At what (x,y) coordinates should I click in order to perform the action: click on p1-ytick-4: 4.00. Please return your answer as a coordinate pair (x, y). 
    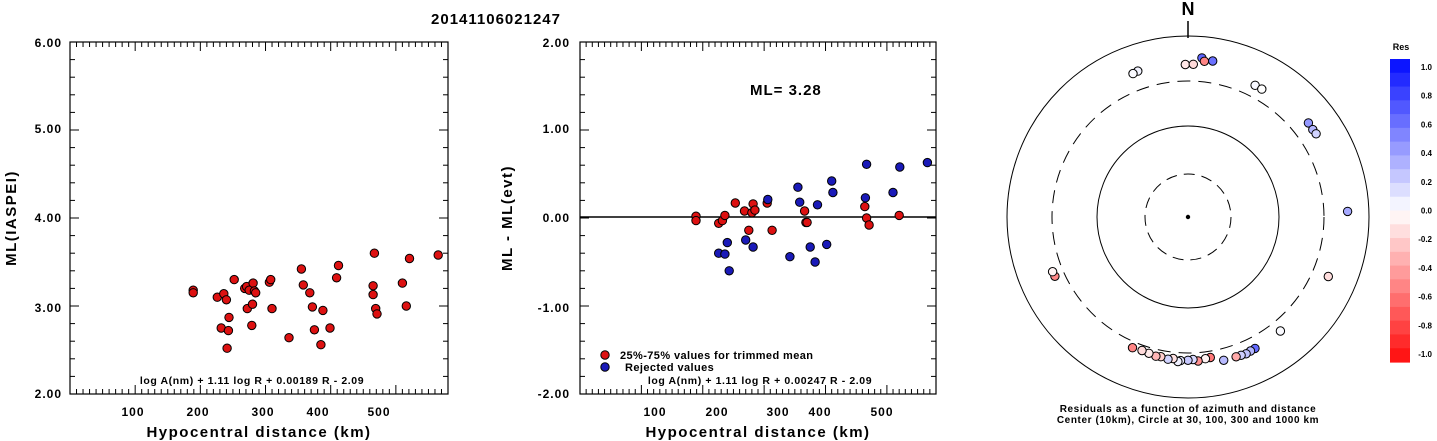
    Looking at the image, I should click on (48, 218).